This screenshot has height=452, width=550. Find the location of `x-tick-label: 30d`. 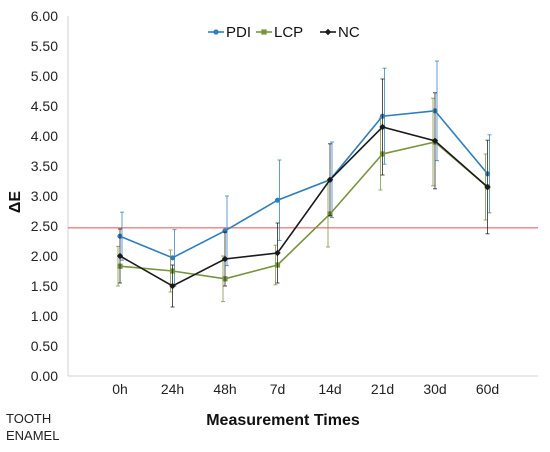

x-tick-label: 30d is located at coordinates (434, 389).